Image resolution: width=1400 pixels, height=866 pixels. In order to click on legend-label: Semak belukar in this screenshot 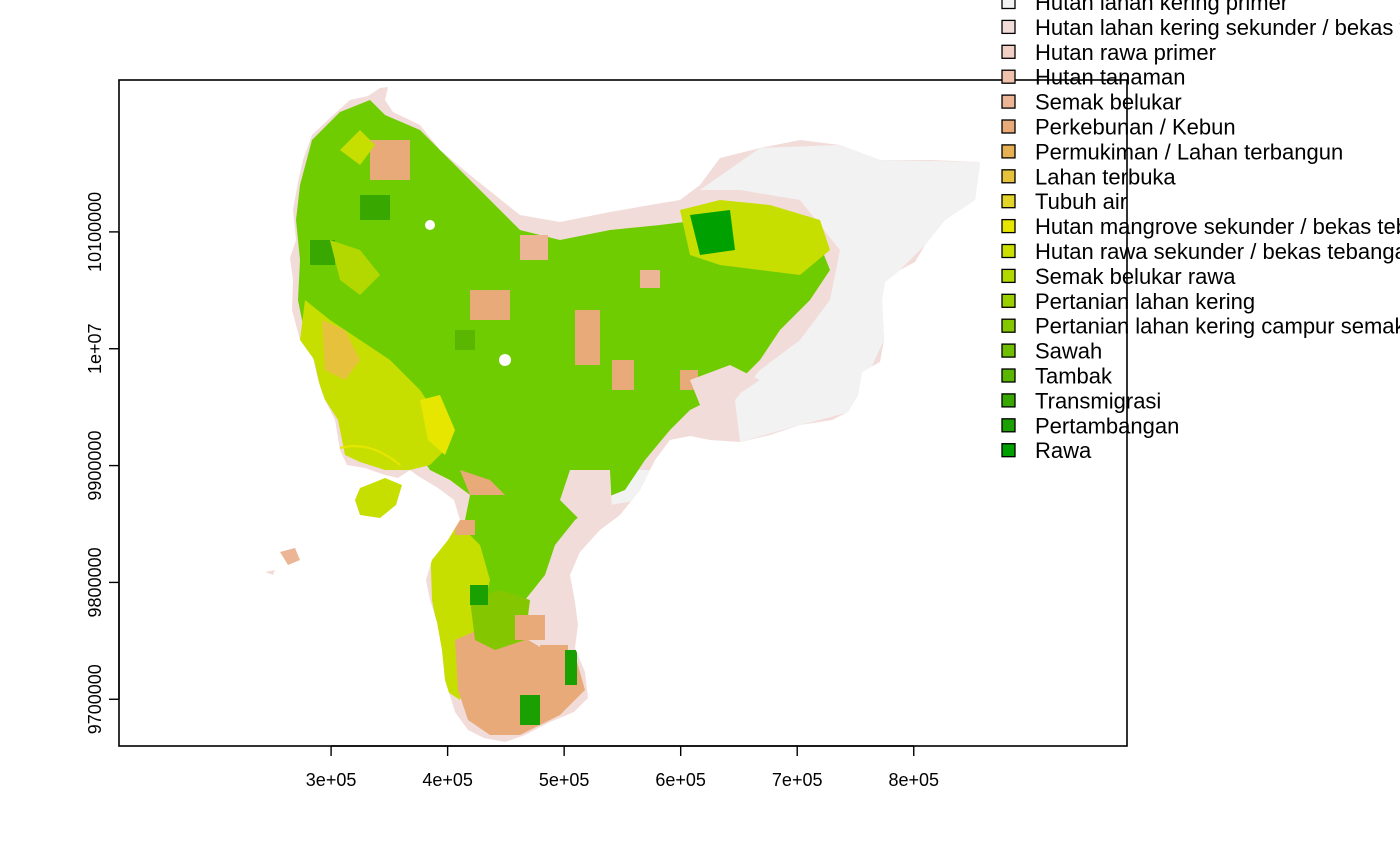, I will do `click(1108, 102)`.